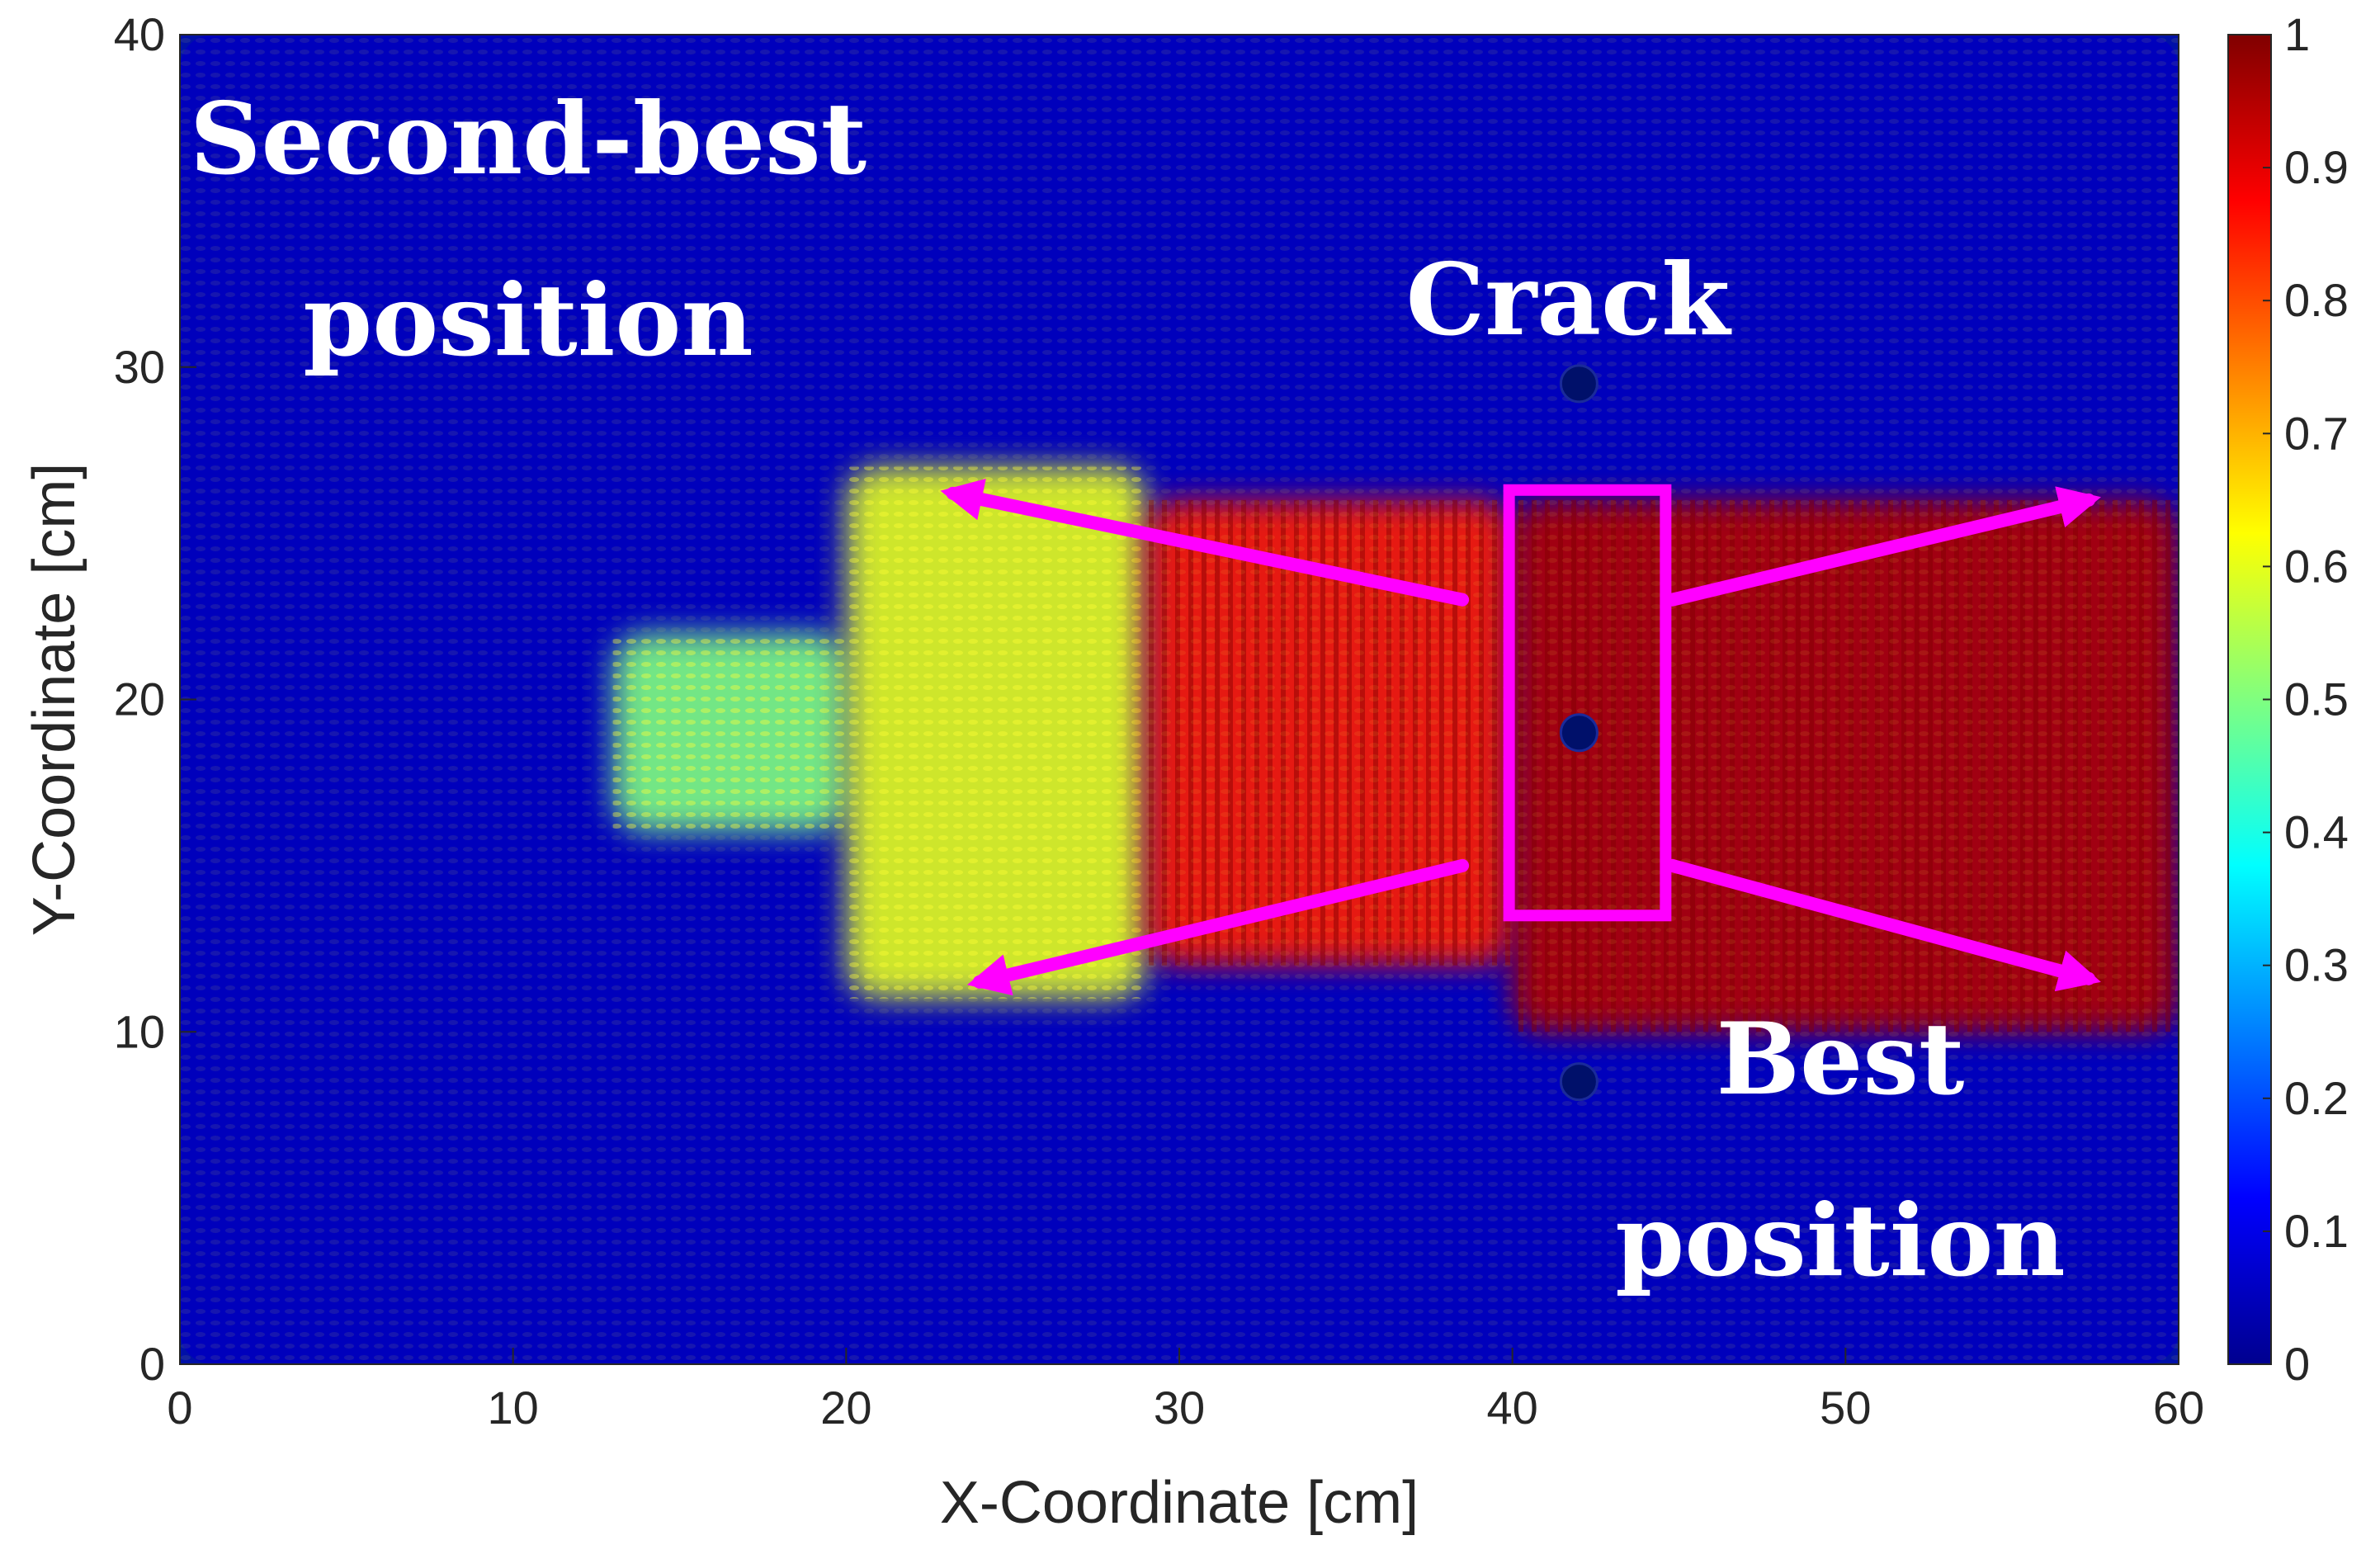 The height and width of the screenshot is (1559, 2380). I want to click on y-axis-title: Y-Coordinate [cm], so click(54, 700).